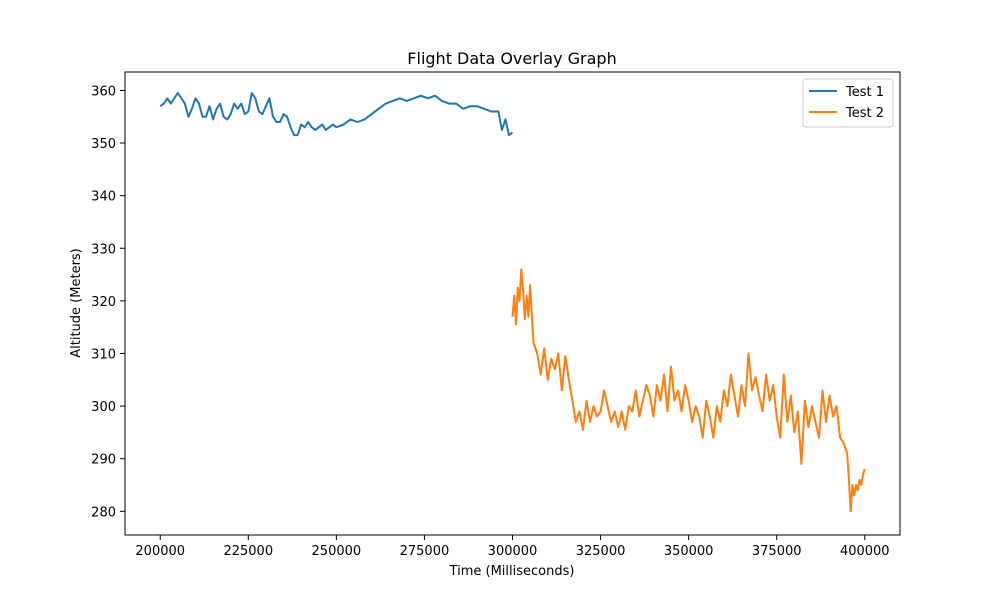 The width and height of the screenshot is (1000, 600). Describe the element at coordinates (103, 91) in the screenshot. I see `y-tick-label: 360` at that location.